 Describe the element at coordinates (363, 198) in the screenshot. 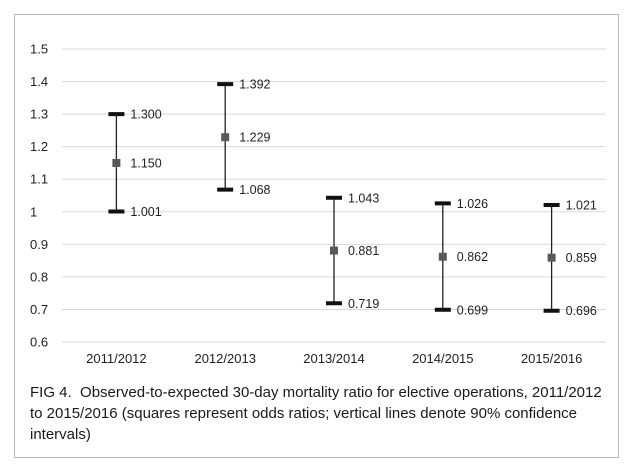

I see `upper-ci-label: 1.043` at that location.